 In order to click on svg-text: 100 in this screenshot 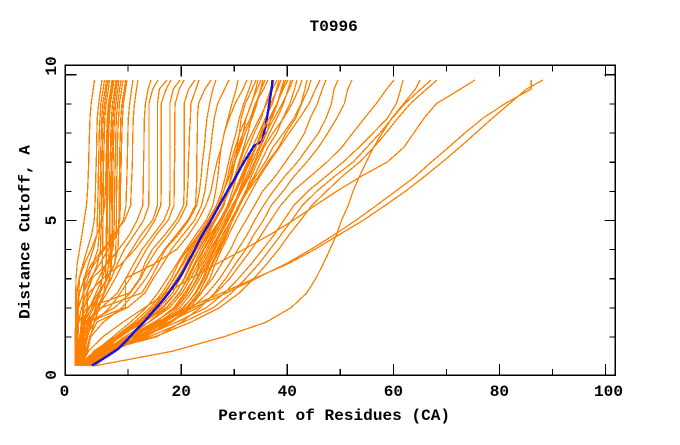, I will do `click(608, 392)`.